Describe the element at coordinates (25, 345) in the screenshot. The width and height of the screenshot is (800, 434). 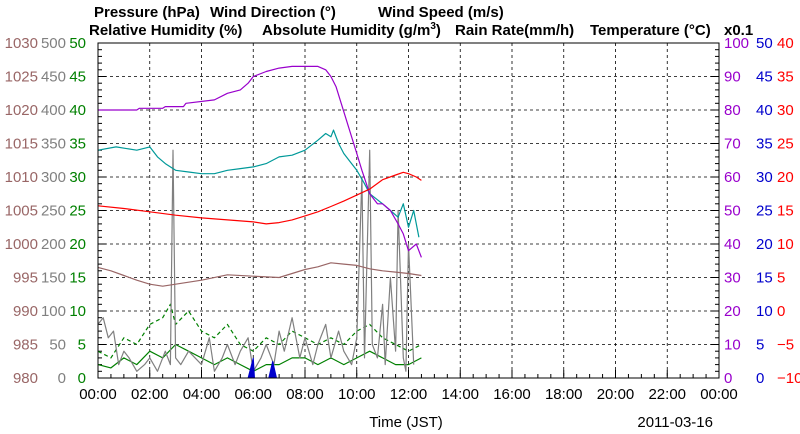
I see `y-tick-pressure: 985` at that location.